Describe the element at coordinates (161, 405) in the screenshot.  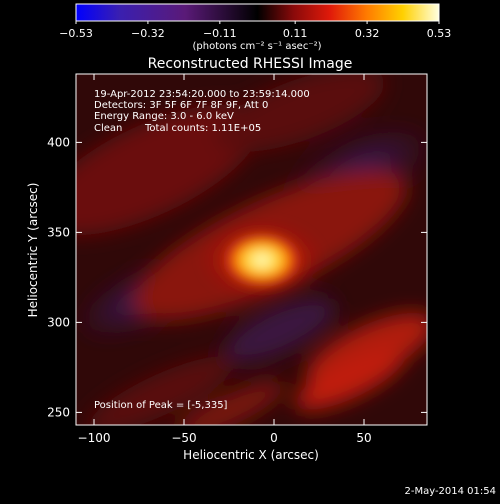
I see `peak-position-text: Position of Peak = [-5,335]` at that location.